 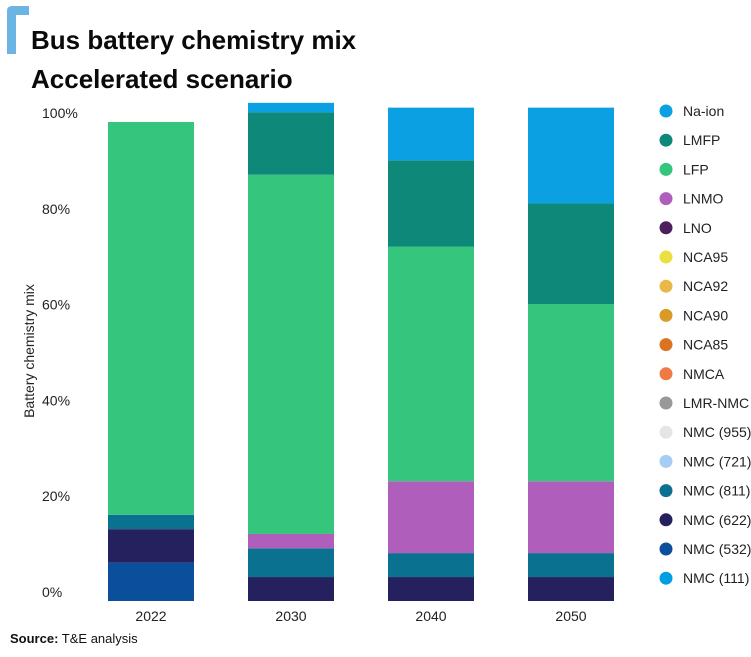 What do you see at coordinates (716, 491) in the screenshot?
I see `legend-label: NMC (811)` at bounding box center [716, 491].